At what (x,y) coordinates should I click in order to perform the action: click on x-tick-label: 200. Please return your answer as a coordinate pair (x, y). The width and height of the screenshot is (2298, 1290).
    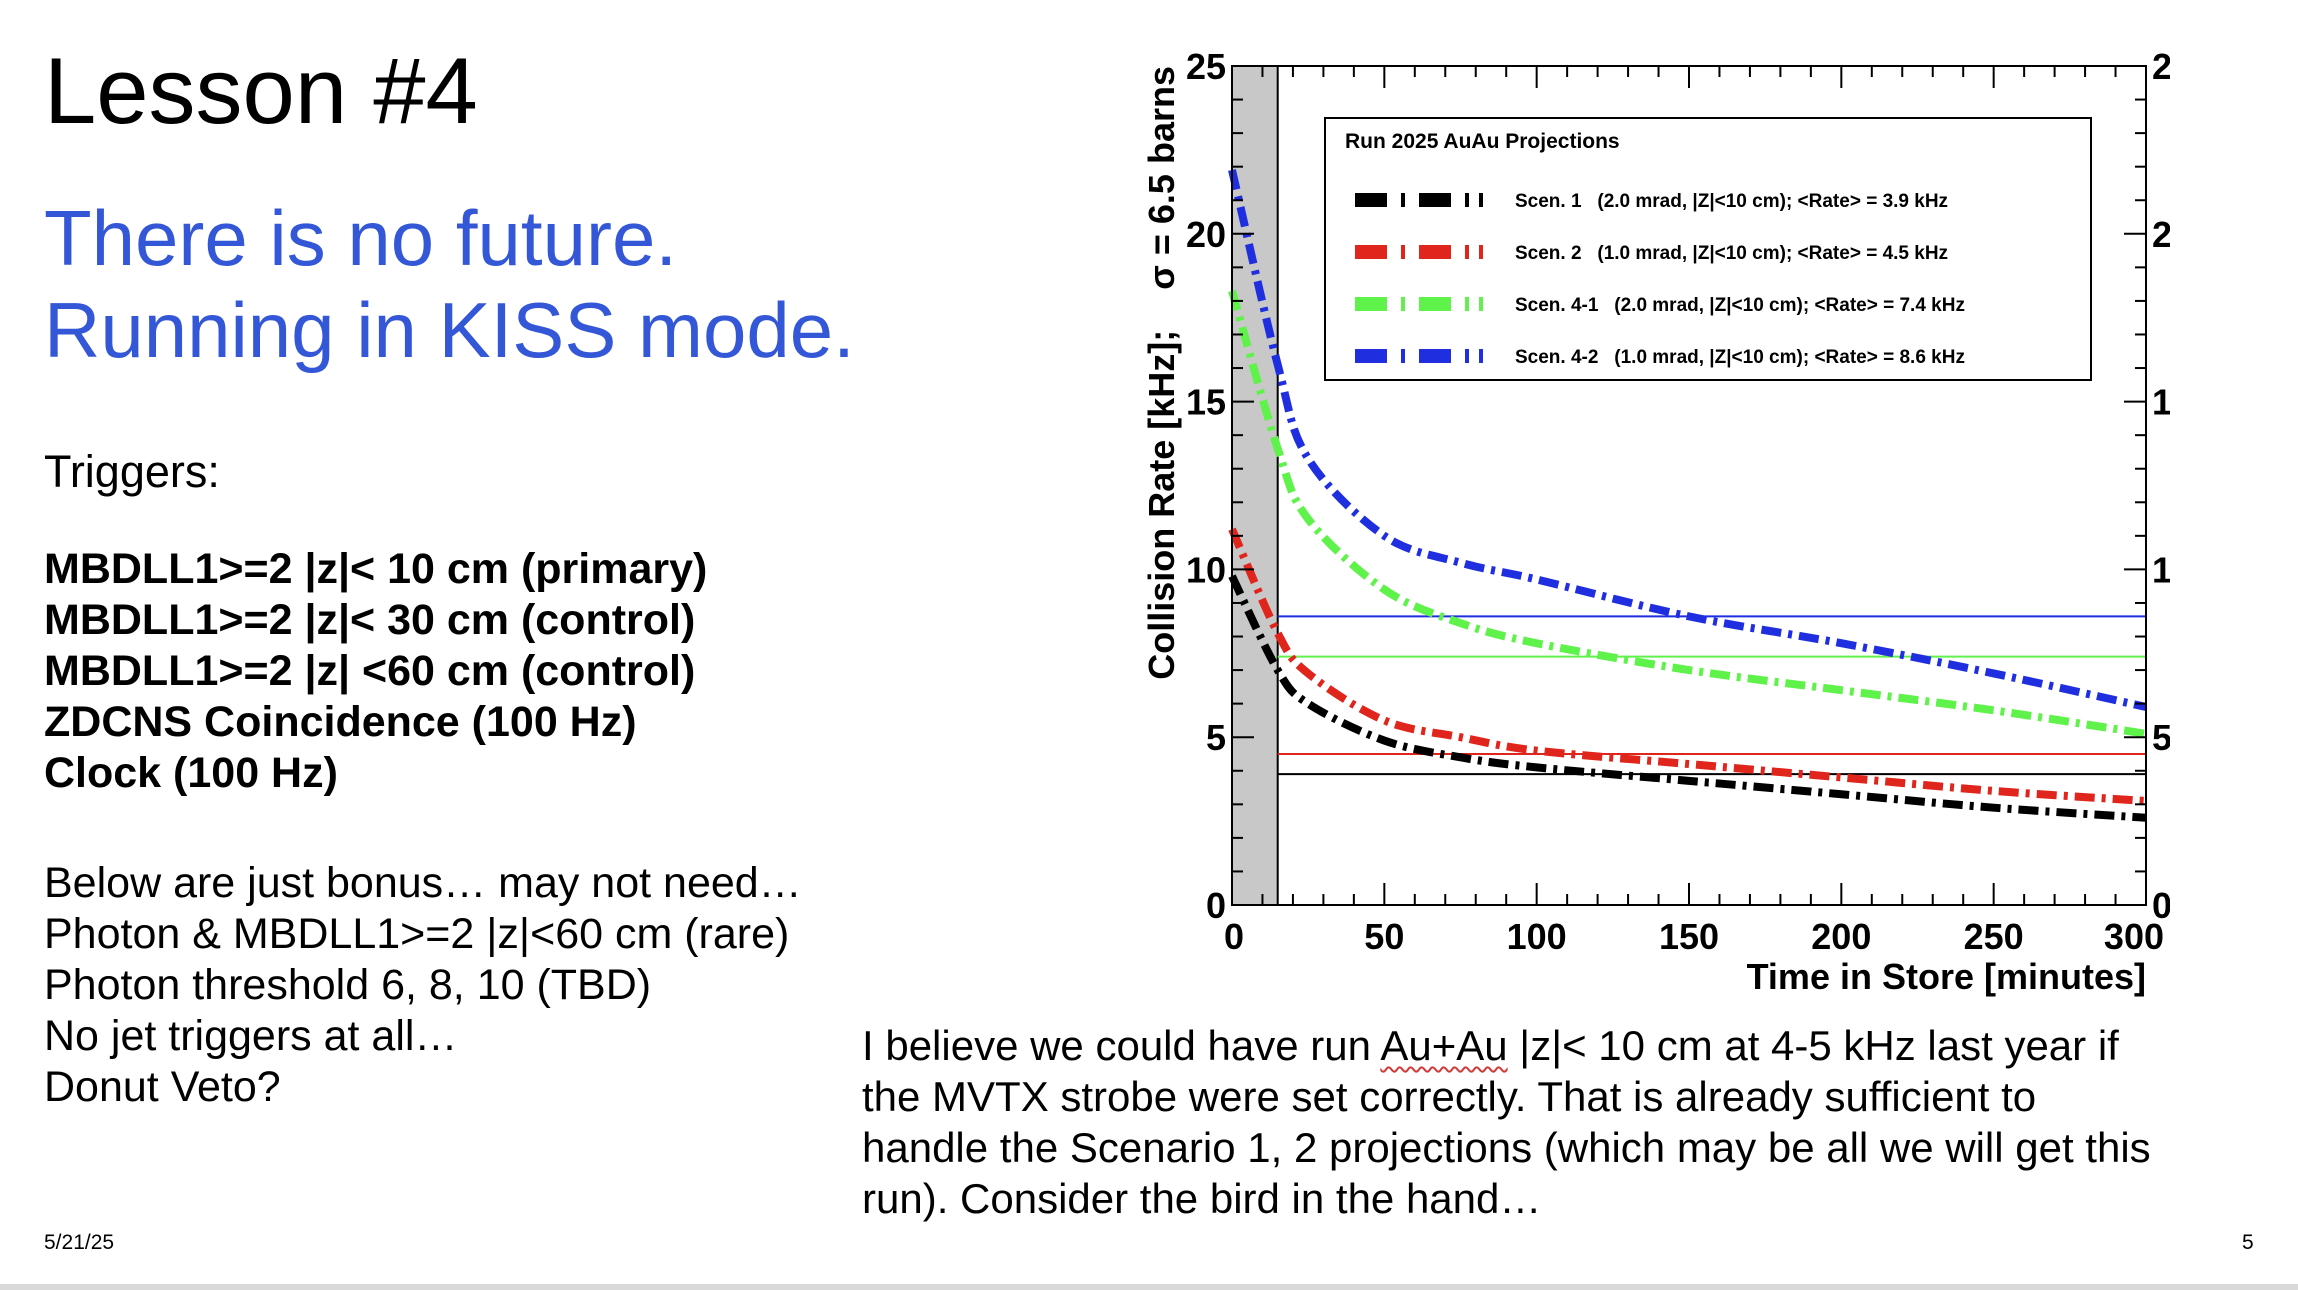
    Looking at the image, I should click on (1841, 936).